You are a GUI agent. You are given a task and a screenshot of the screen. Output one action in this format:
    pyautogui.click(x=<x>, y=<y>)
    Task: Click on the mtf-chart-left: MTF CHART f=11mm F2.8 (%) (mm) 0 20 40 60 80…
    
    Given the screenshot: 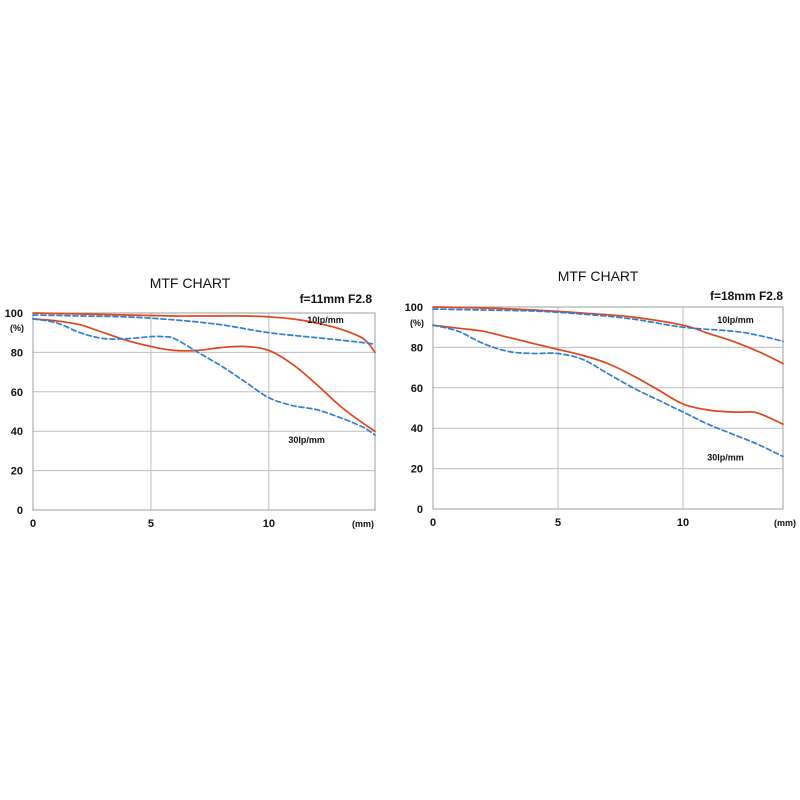 What is the action you would take?
    pyautogui.click(x=190, y=402)
    